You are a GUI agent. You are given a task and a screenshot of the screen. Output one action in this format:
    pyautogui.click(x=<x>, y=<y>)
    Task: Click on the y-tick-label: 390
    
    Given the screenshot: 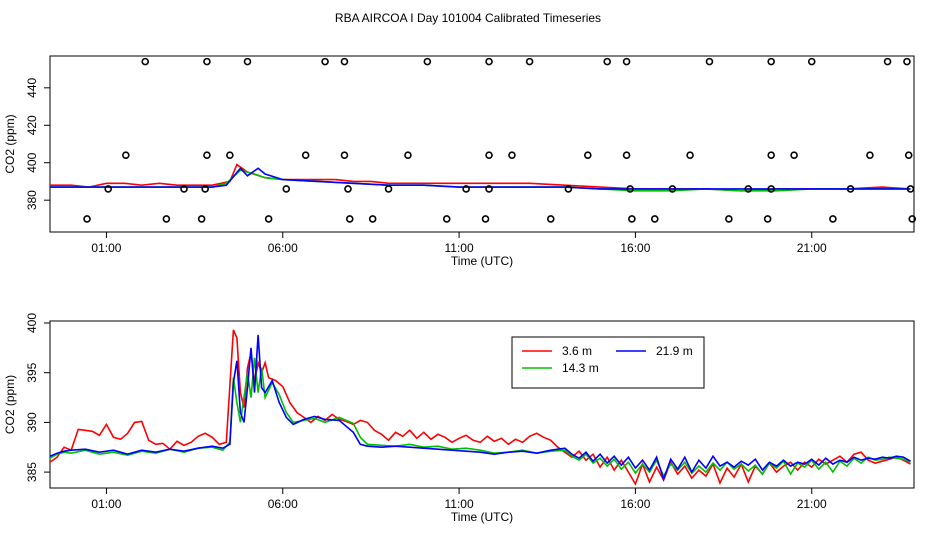 What is the action you would take?
    pyautogui.click(x=32, y=422)
    